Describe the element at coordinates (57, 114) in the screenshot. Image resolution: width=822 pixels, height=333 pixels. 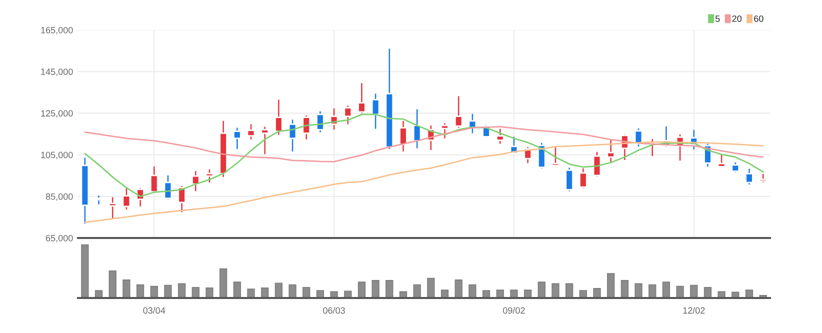
I see `y-tick-label: 125,000` at that location.